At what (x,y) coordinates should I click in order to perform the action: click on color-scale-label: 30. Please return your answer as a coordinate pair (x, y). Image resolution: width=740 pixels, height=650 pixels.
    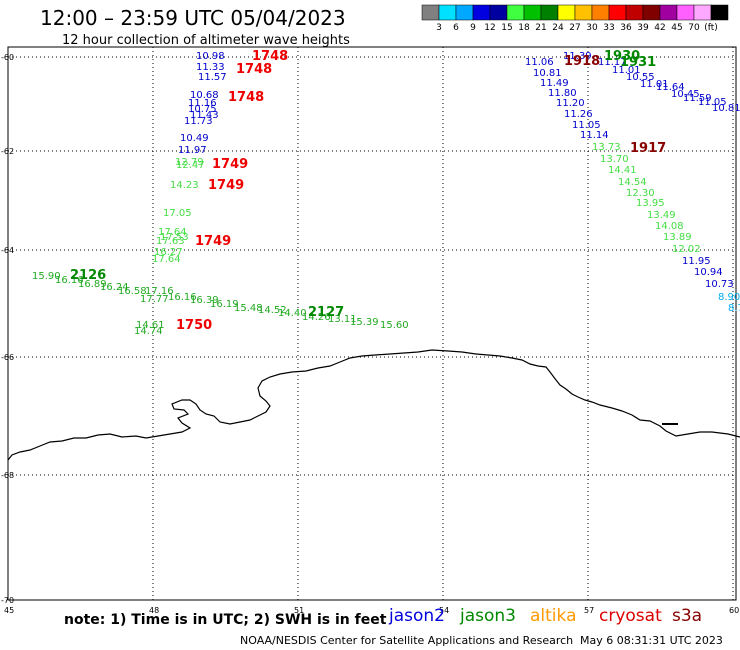
    Looking at the image, I should click on (592, 28).